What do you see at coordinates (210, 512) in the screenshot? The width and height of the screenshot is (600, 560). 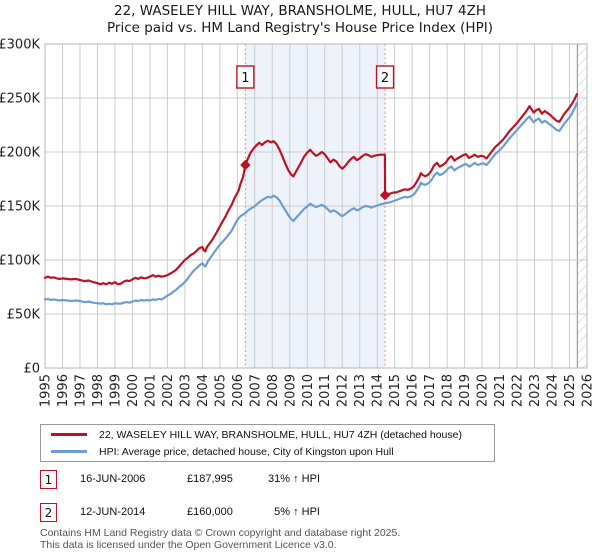 I see `sale-2-price: £160,000` at bounding box center [210, 512].